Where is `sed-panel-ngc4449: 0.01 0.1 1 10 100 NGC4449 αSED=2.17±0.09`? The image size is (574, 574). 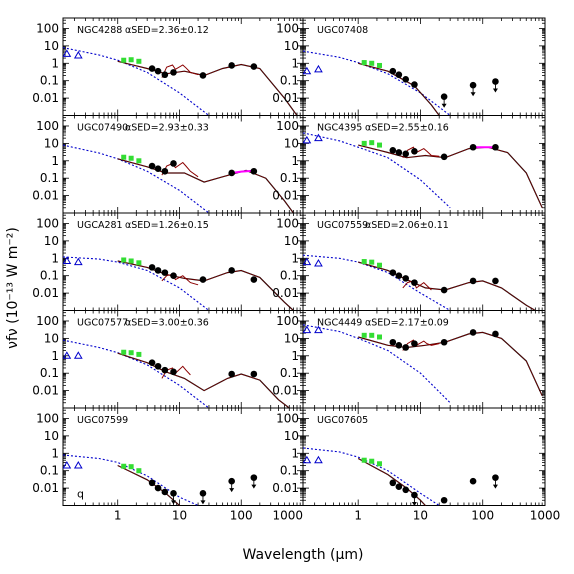
sed-panel-ngc4449: 0.01 0.1 1 10 100 NGC4449 αSED=2.17±0.09 is located at coordinates (409, 359).